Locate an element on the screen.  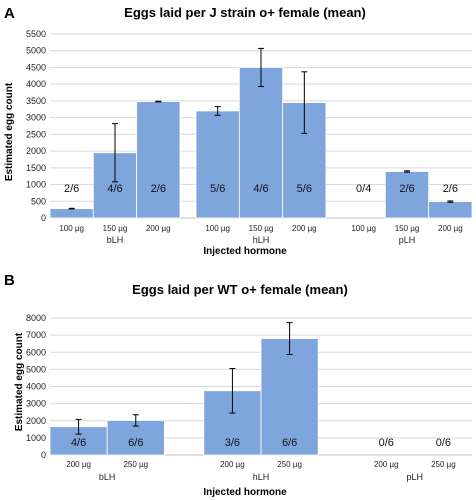
a-y-tick-label: 2000 is located at coordinates (36, 151).